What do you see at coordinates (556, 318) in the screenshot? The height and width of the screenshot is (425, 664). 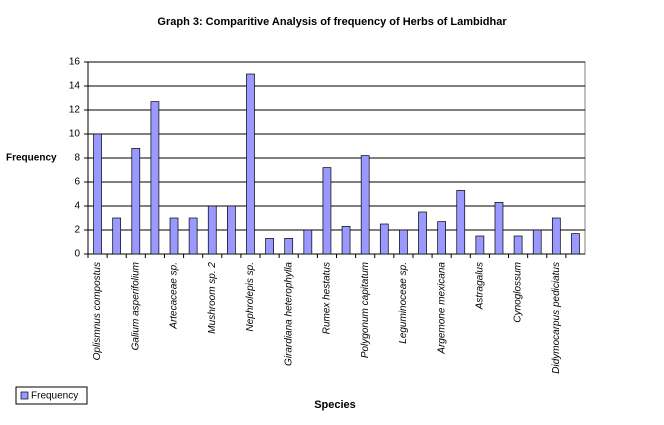 I see `x-tick-label: Didymocarpus pediciatus` at bounding box center [556, 318].